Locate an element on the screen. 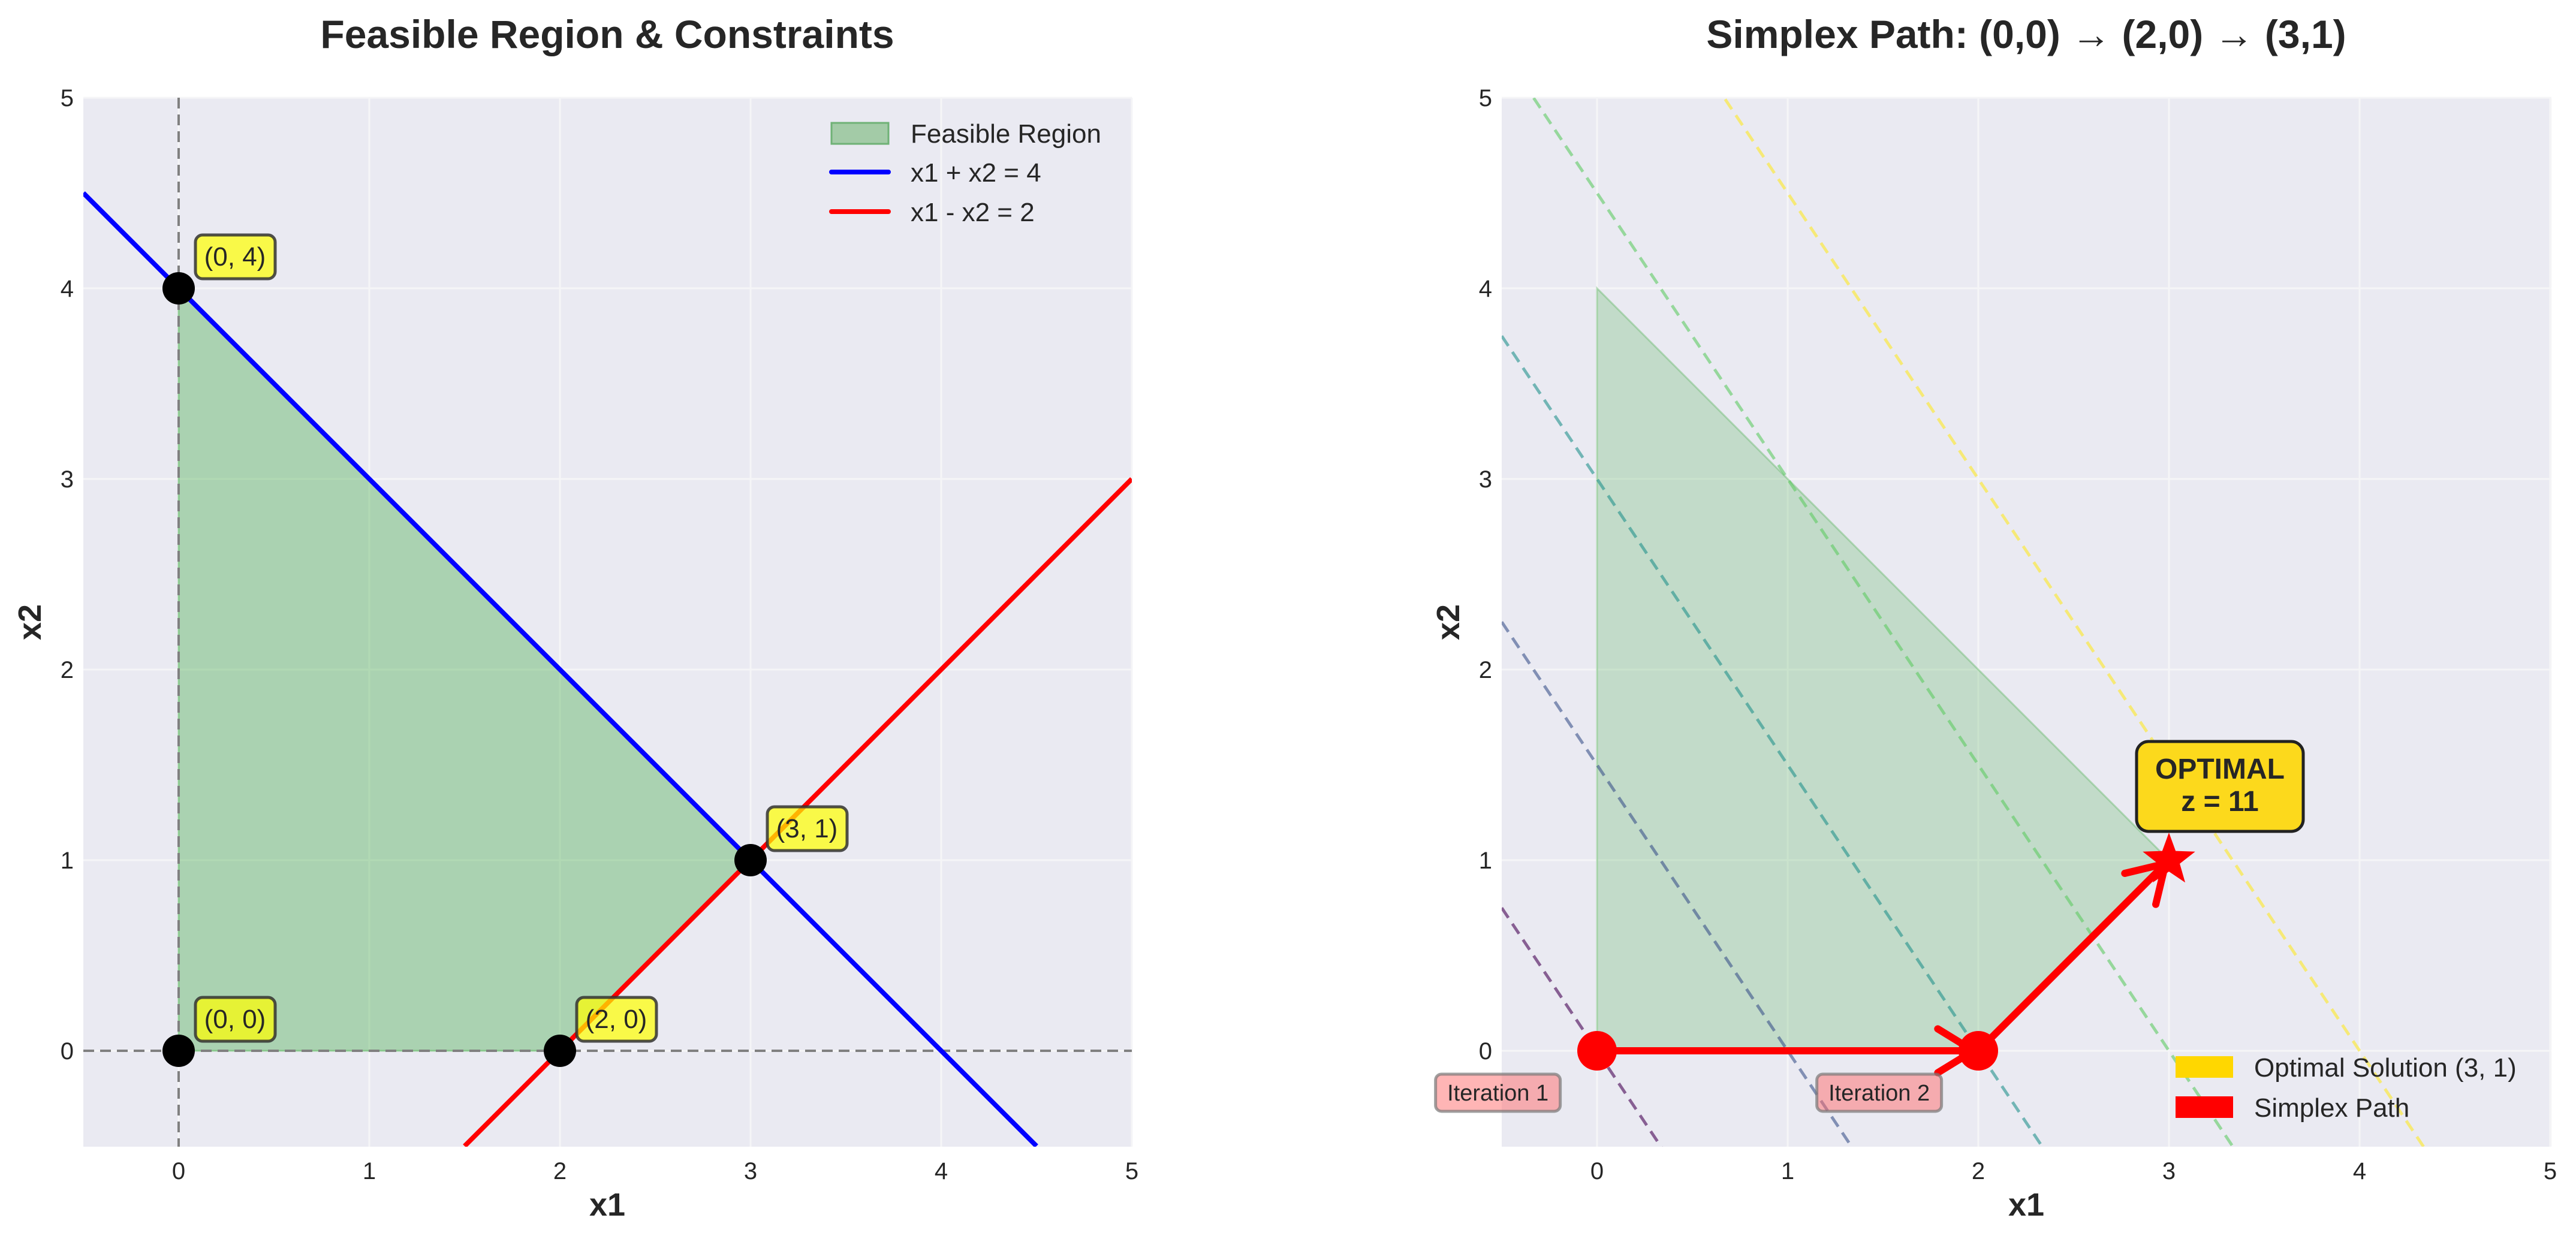  svg-text: Iteration 1 is located at coordinates (1497, 1093).